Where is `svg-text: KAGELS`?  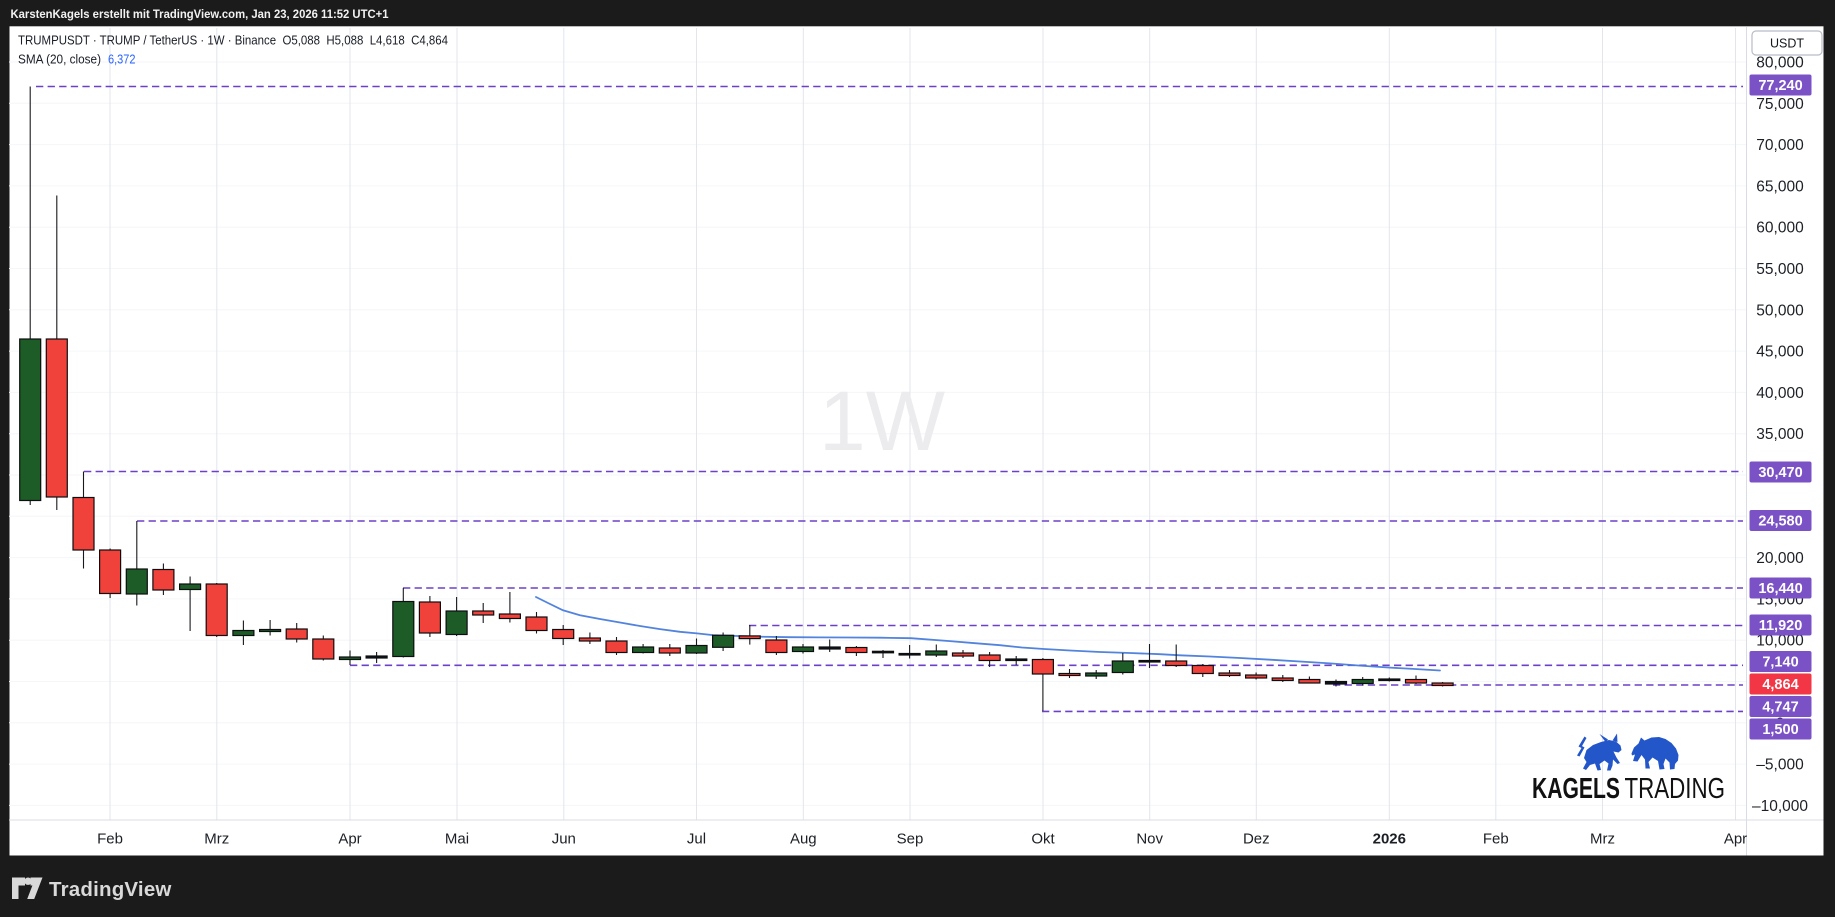
svg-text: KAGELS is located at coordinates (1576, 789).